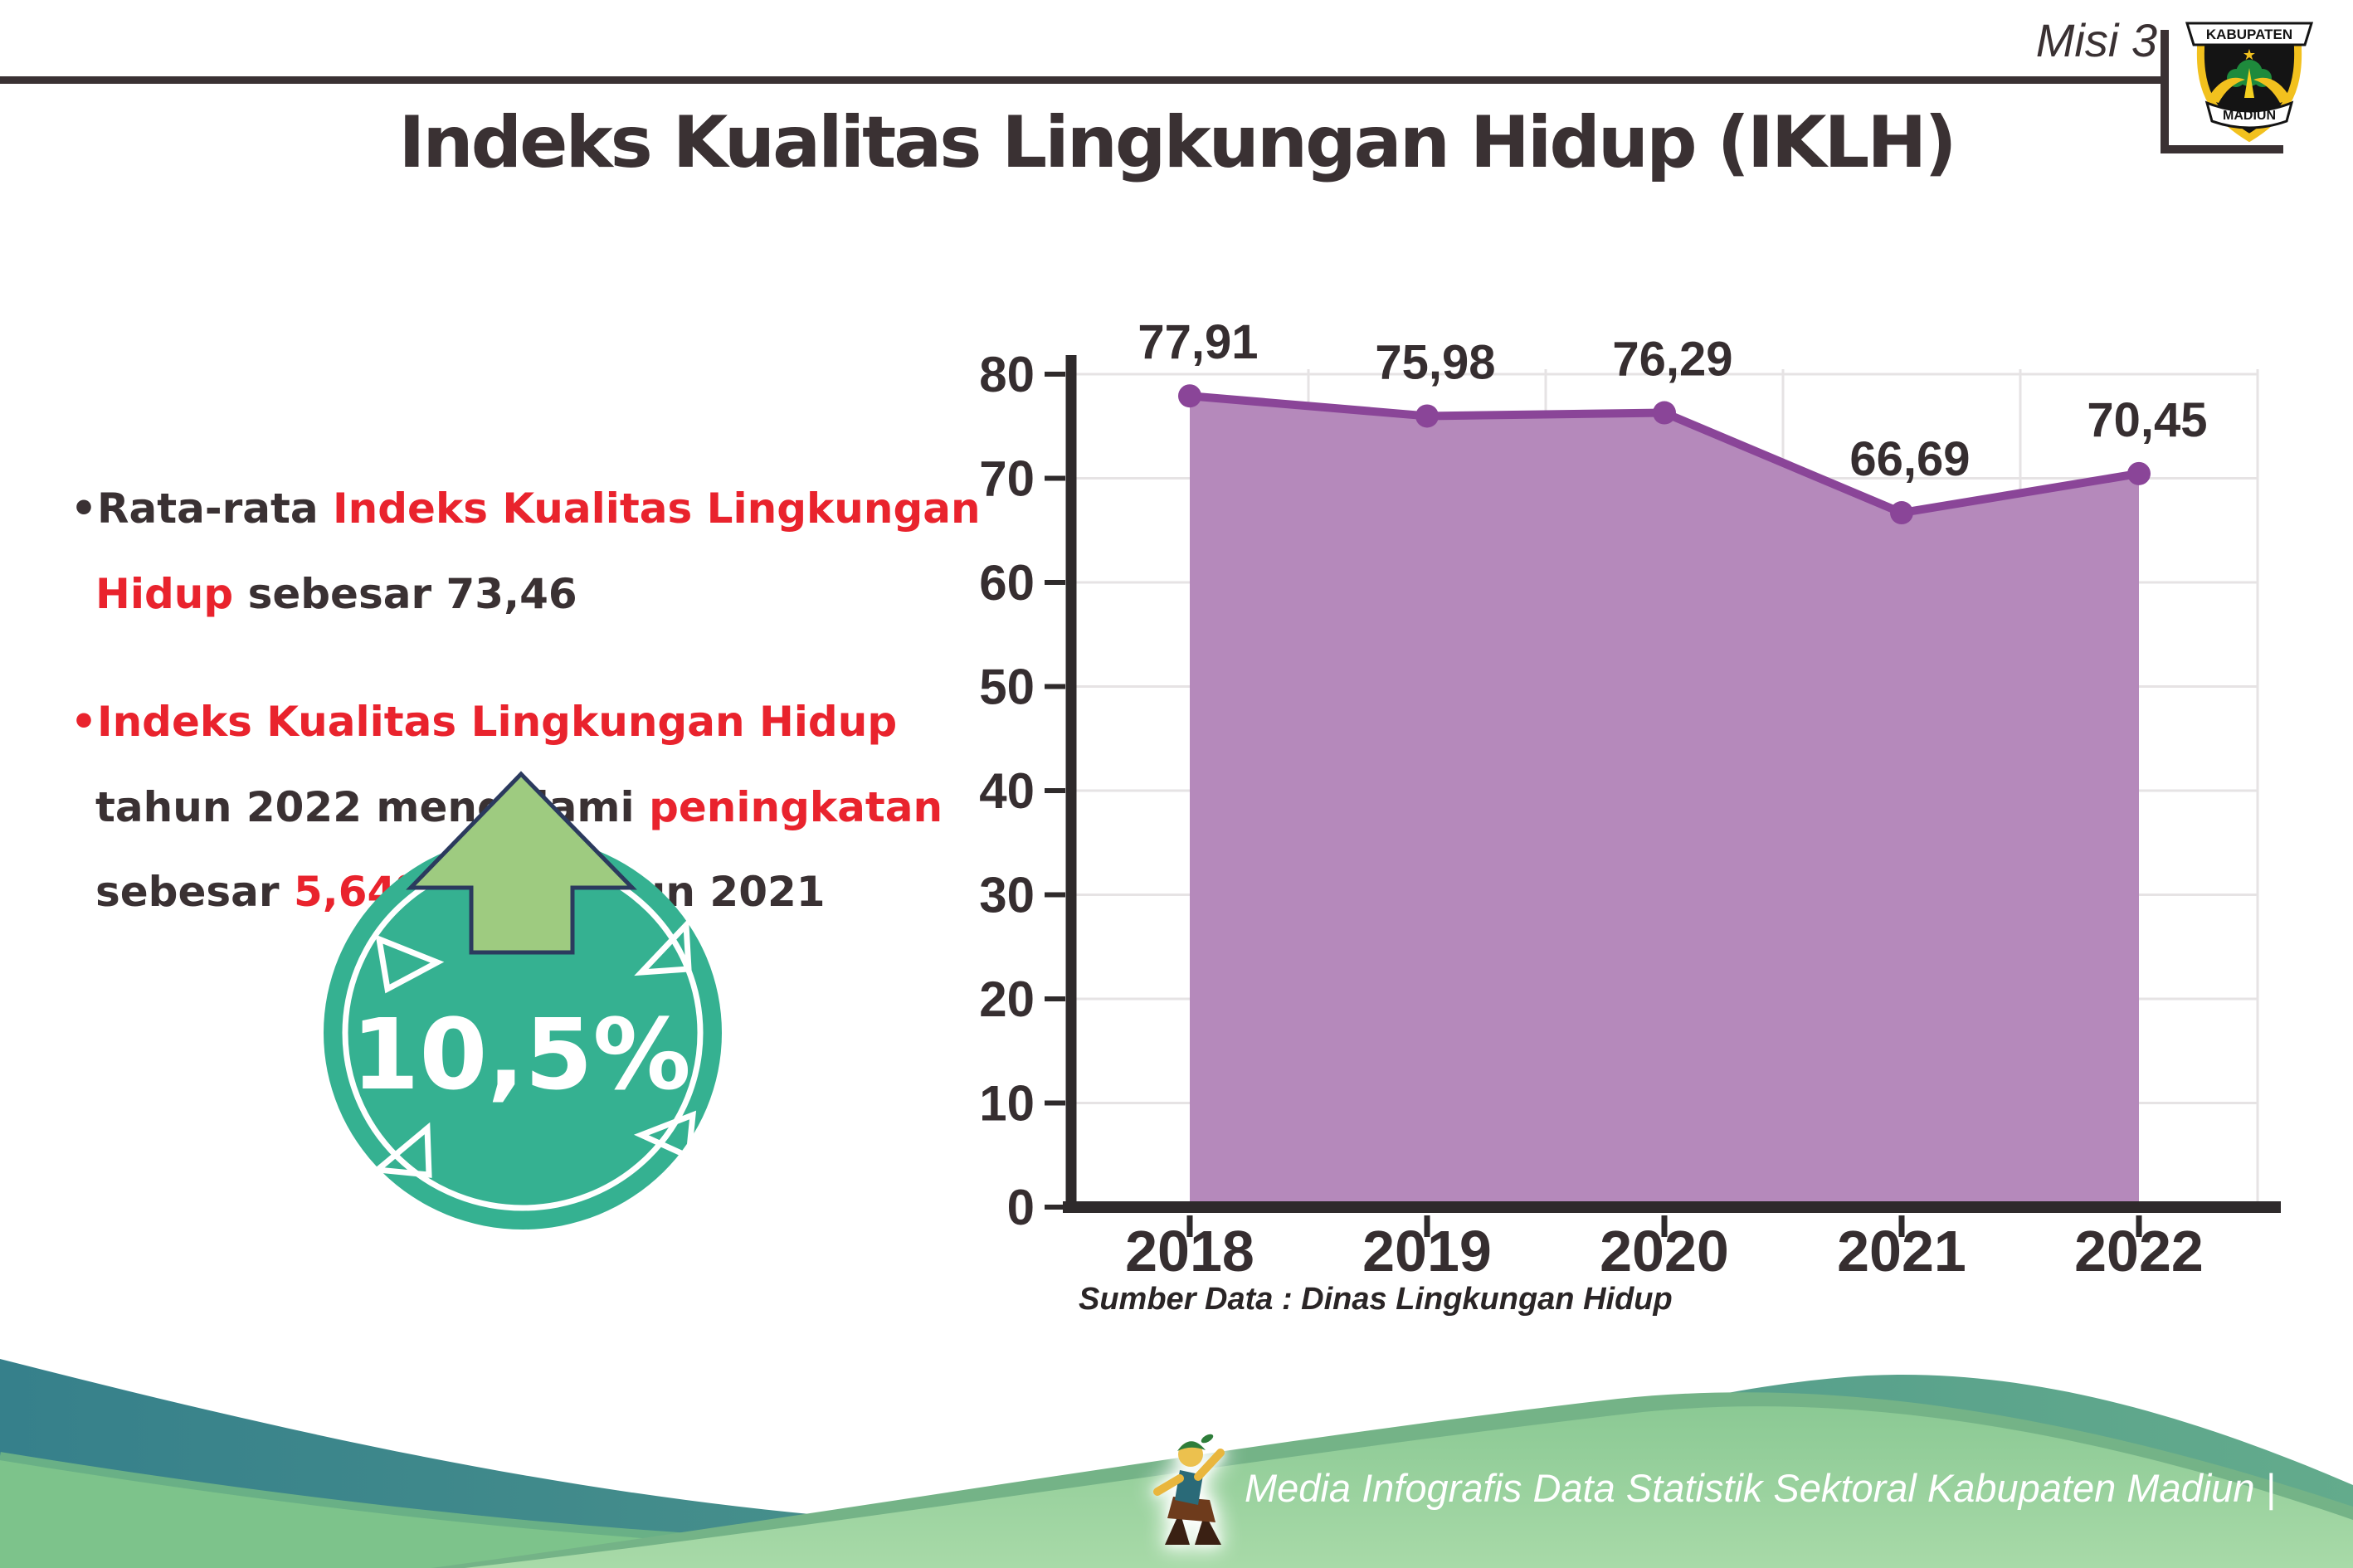 The height and width of the screenshot is (1568, 2353). I want to click on y-tick-label: 50, so click(1007, 687).